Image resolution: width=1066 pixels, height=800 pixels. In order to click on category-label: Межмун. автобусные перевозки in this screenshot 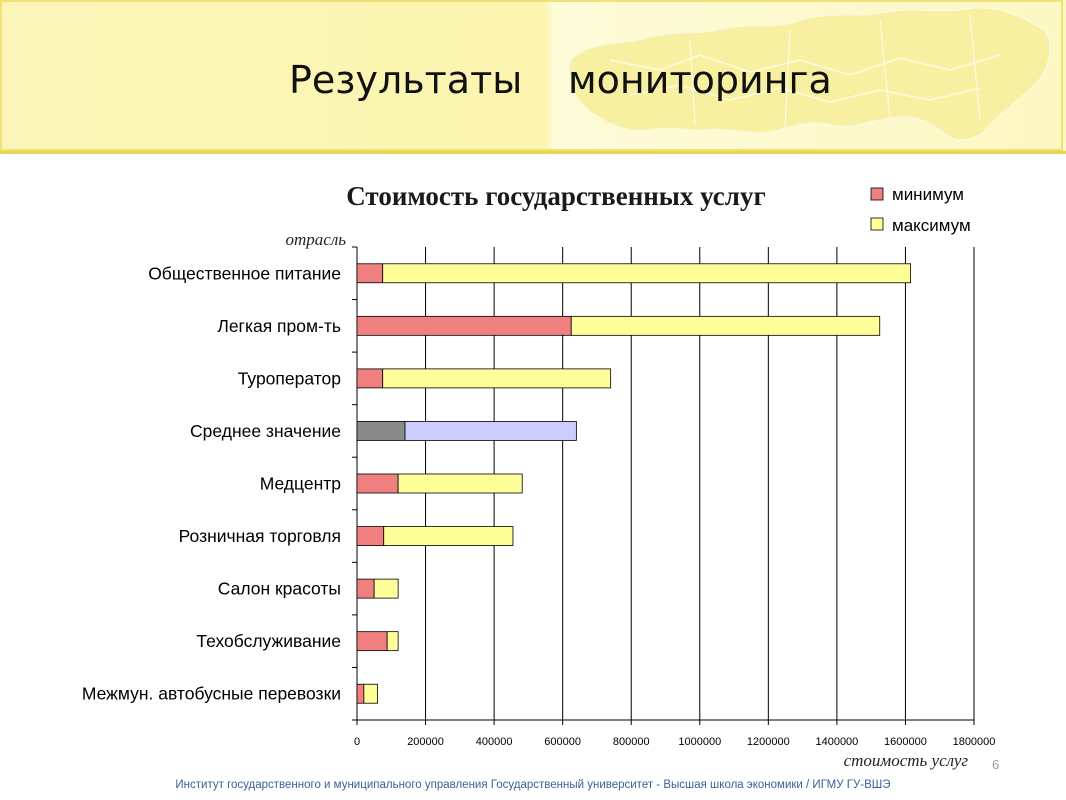, I will do `click(211, 694)`.